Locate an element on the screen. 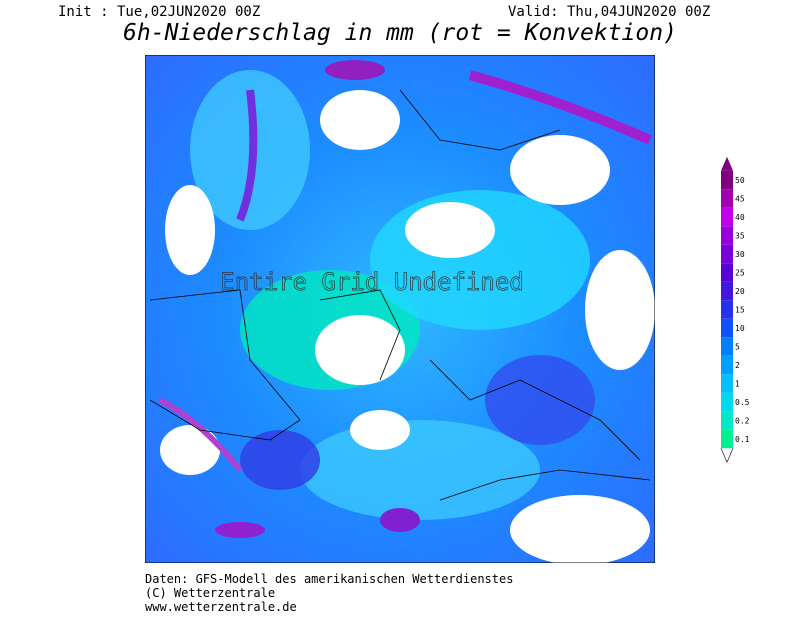 Image resolution: width=800 pixels, height=618 pixels. colorbar-label: 15 is located at coordinates (740, 310).